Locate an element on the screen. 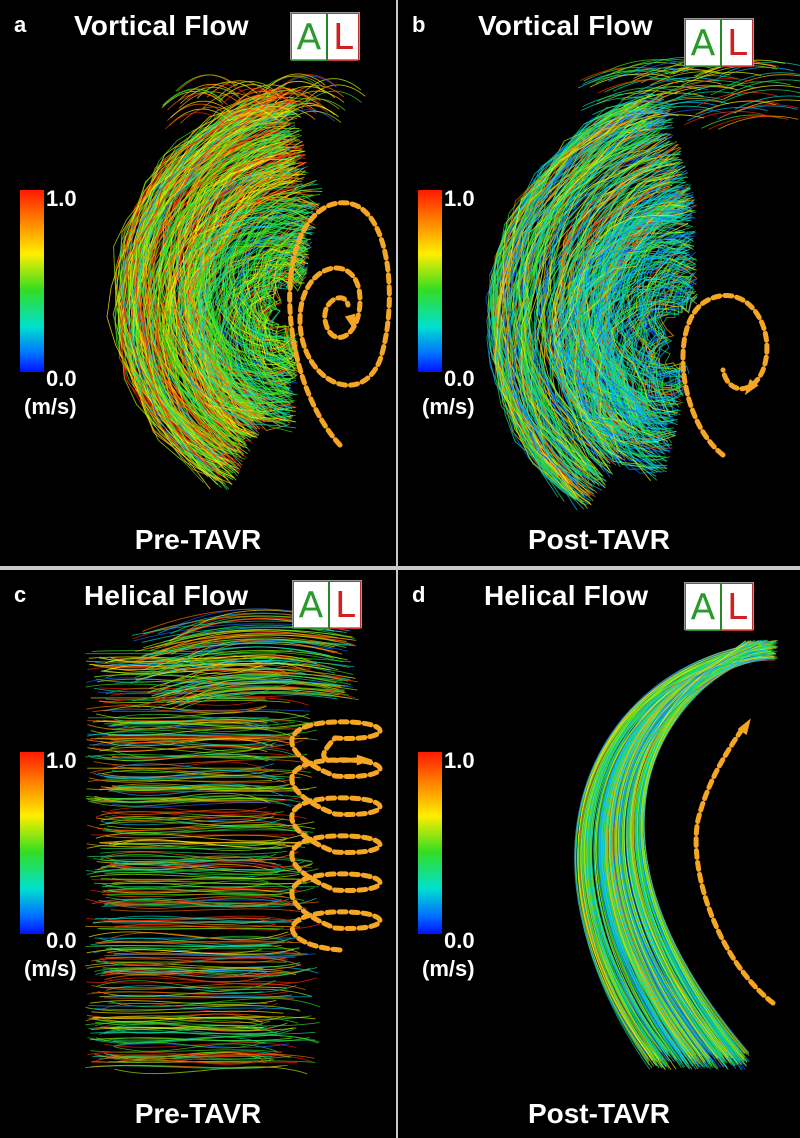 This screenshot has width=800, height=1138. color-scale-bar is located at coordinates (430, 281).